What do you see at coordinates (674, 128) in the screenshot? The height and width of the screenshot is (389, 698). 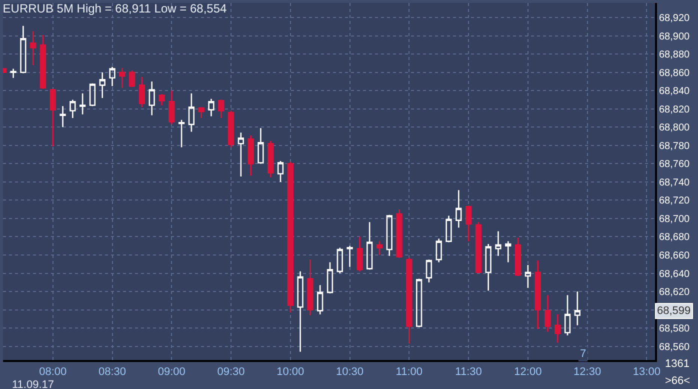 I see `y-tick-label: 68,800` at bounding box center [674, 128].